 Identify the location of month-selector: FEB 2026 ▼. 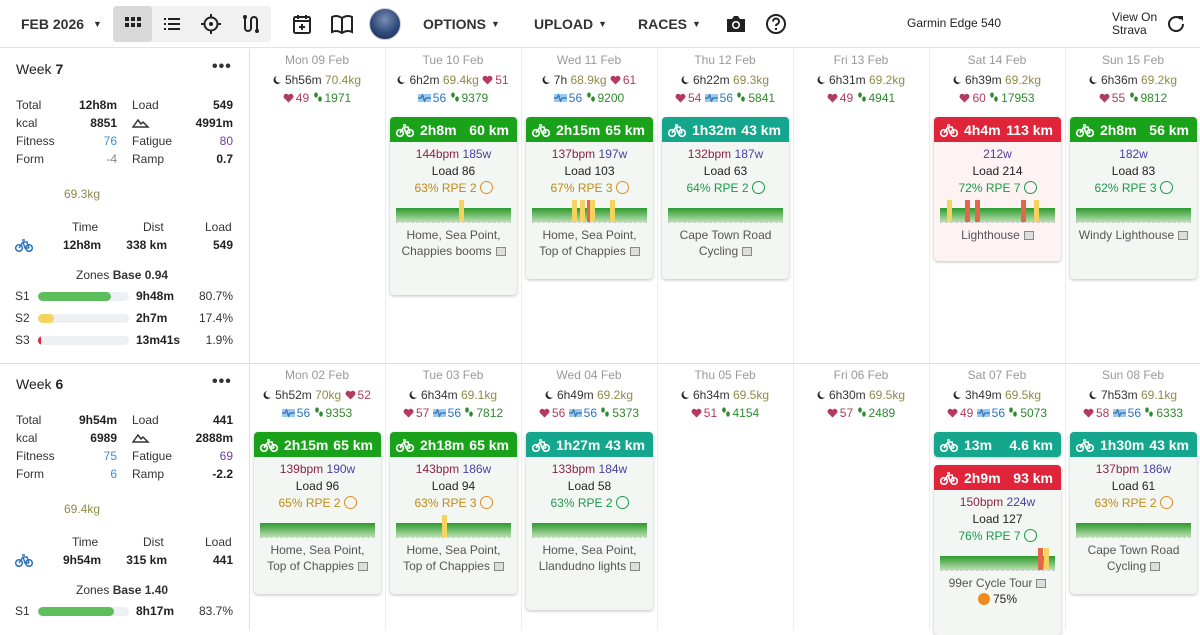
(61, 24).